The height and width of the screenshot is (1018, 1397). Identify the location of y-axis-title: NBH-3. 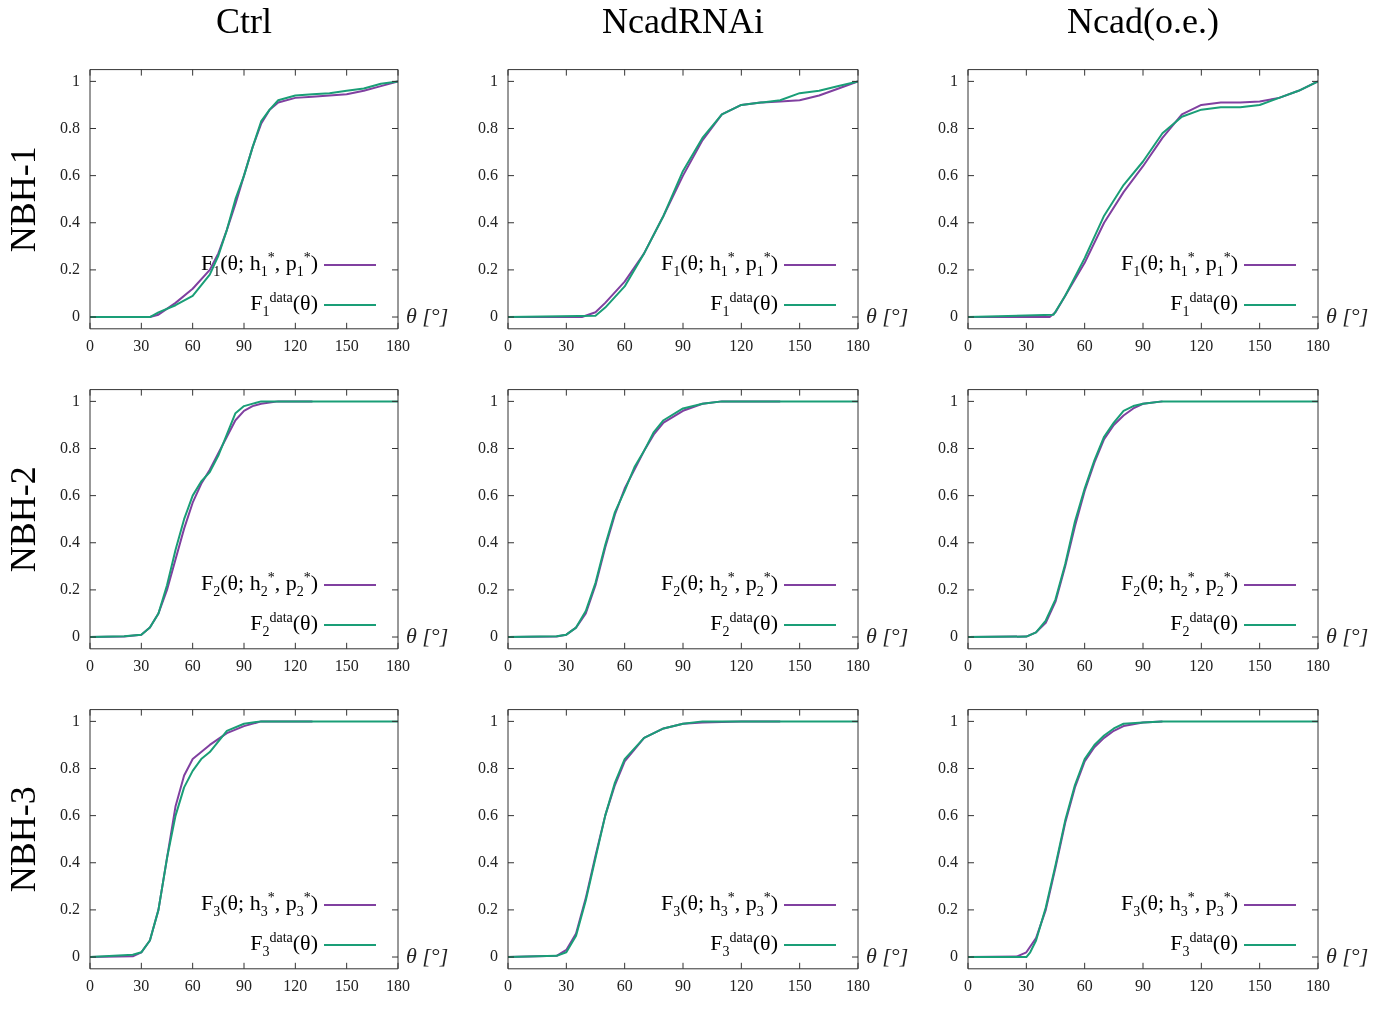
(23, 840).